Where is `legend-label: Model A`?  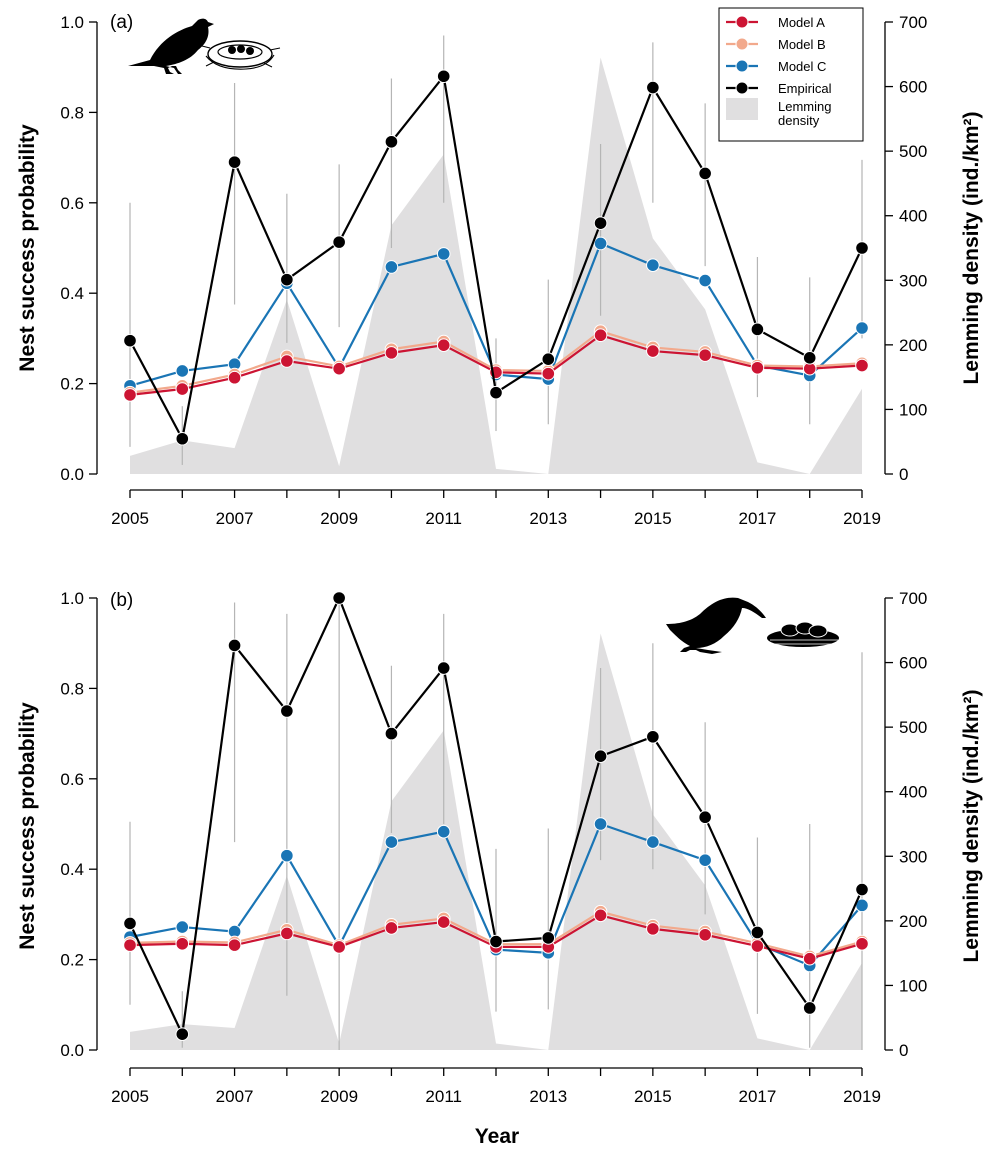 legend-label: Model A is located at coordinates (801, 22).